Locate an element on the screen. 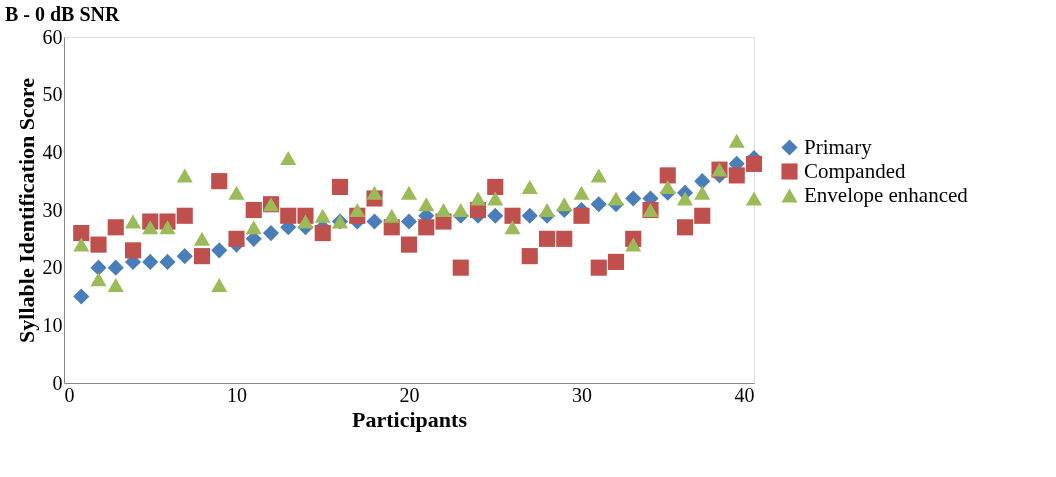 The image size is (1056, 477). y-tick-label: 60 is located at coordinates (52, 36).